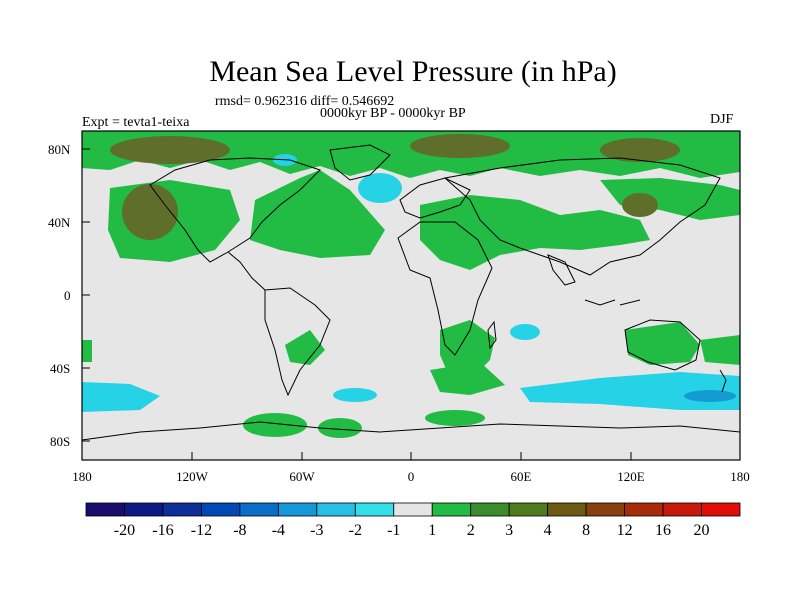  What do you see at coordinates (722, 119) in the screenshot?
I see `season-label: DJF` at bounding box center [722, 119].